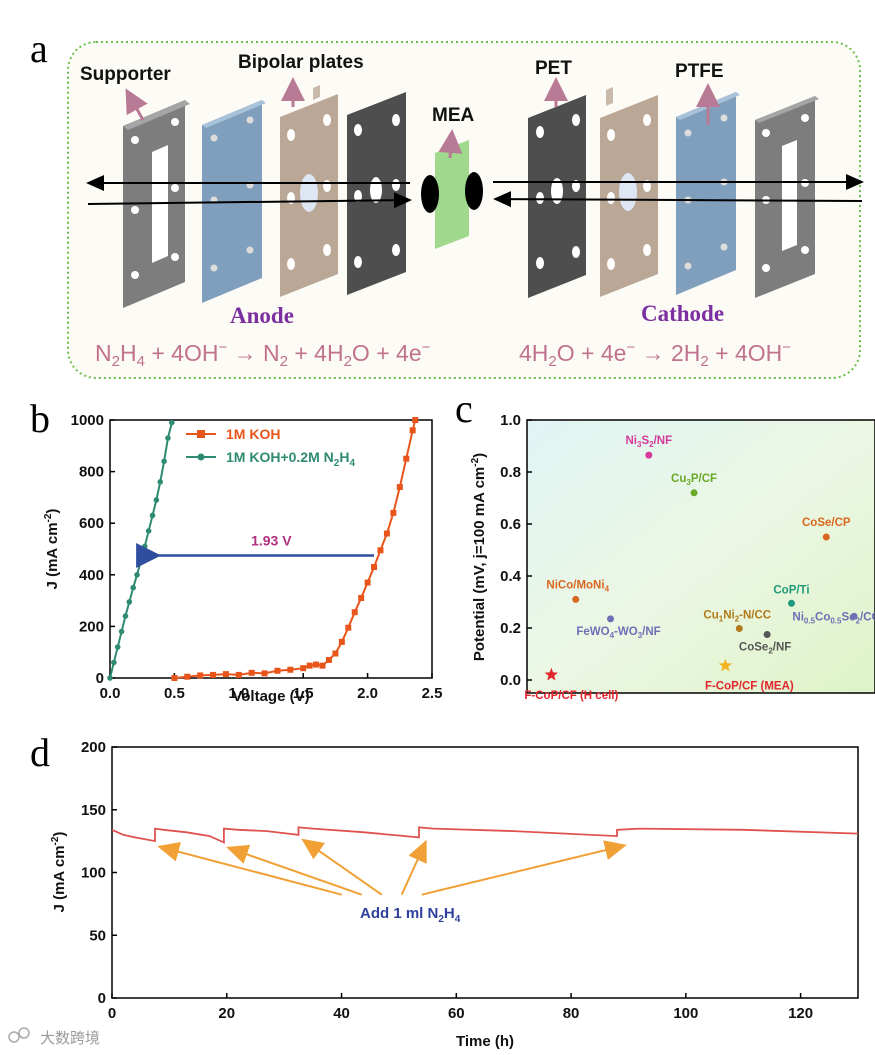  What do you see at coordinates (39, 48) in the screenshot?
I see `panel-a-letter: a` at bounding box center [39, 48].